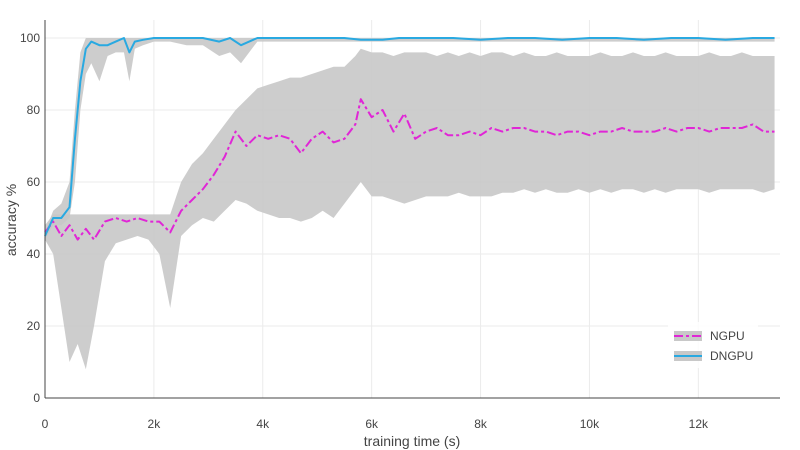 This screenshot has height=450, width=800. I want to click on legend-label: NGPU, so click(727, 336).